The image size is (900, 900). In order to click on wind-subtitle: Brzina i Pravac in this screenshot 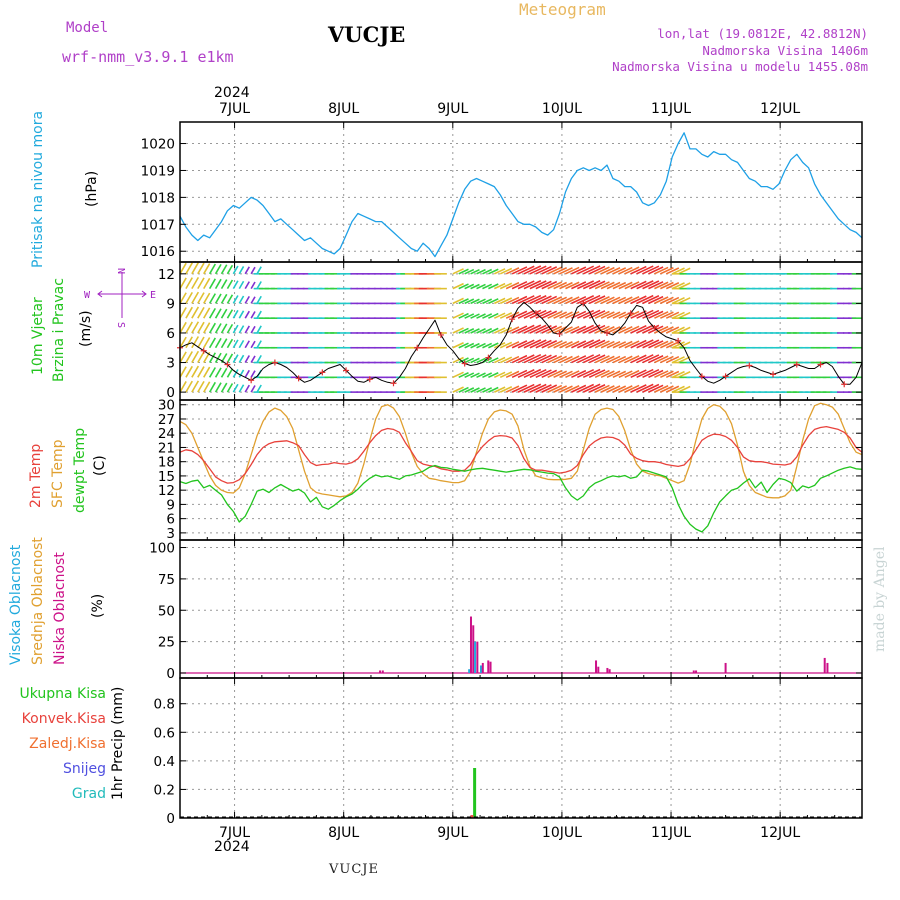, I will do `click(59, 330)`.